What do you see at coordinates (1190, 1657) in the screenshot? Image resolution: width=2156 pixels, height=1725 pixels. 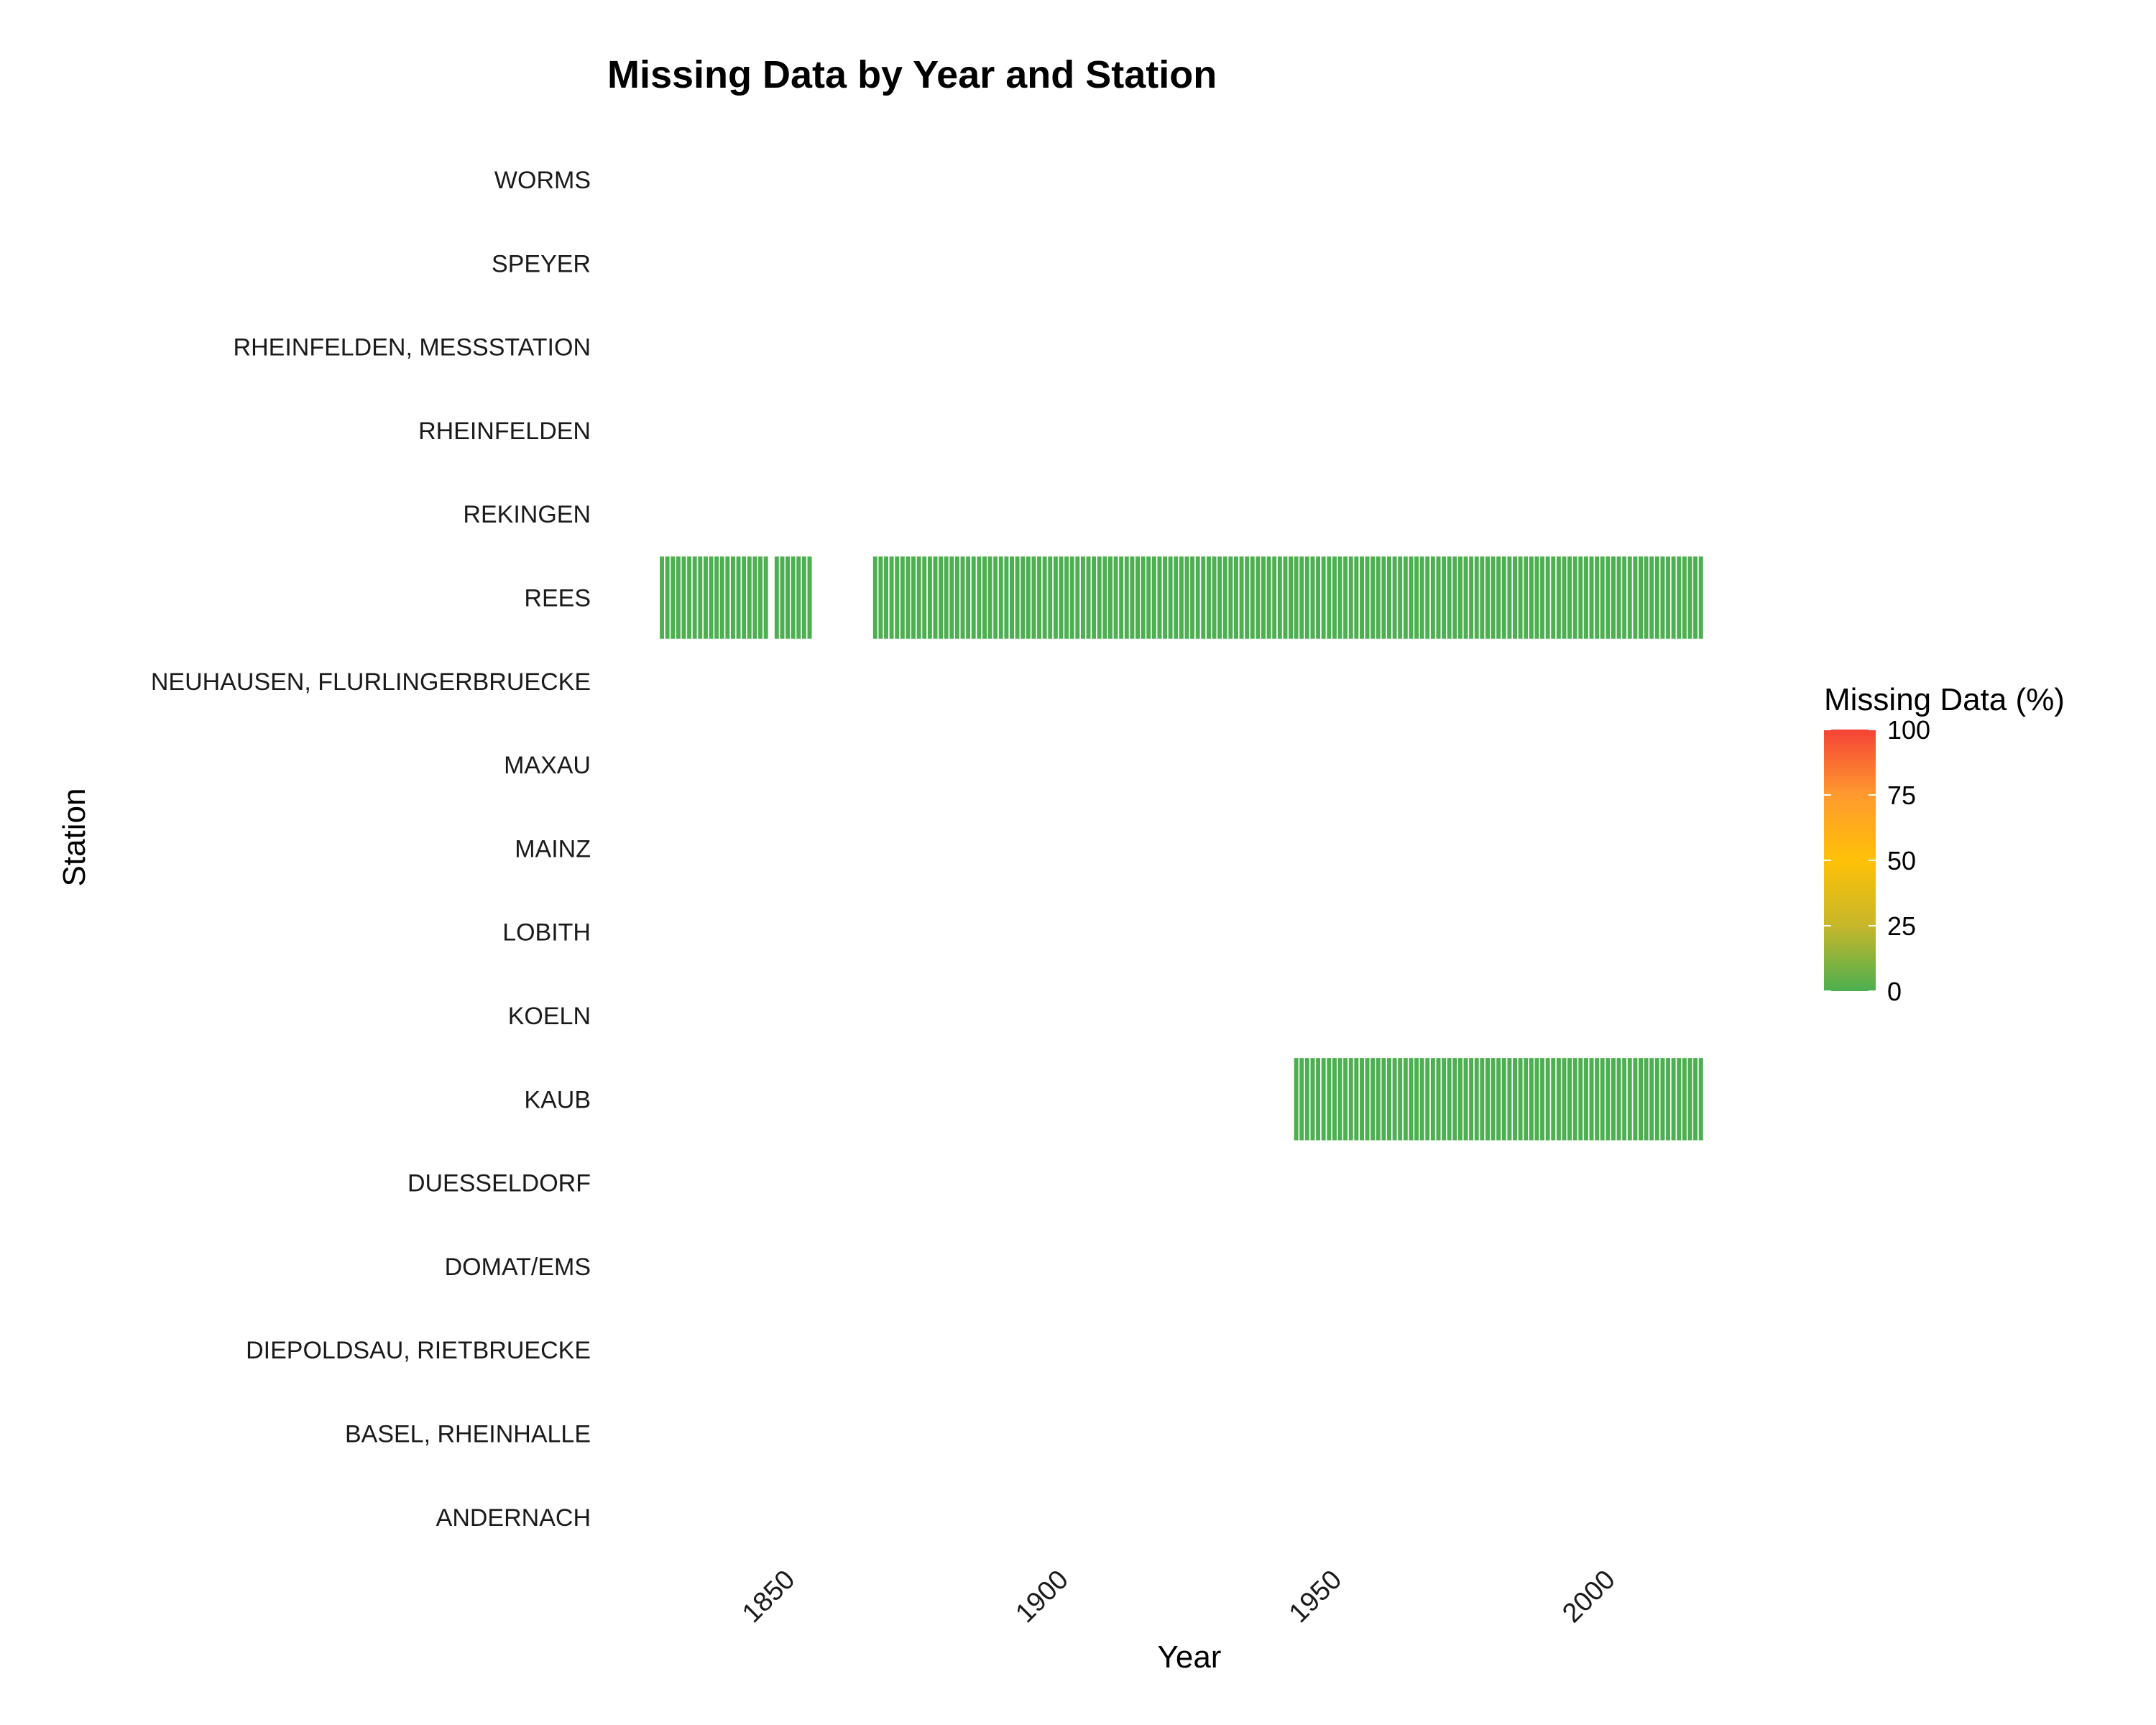 I see `x-axis-title: Year` at bounding box center [1190, 1657].